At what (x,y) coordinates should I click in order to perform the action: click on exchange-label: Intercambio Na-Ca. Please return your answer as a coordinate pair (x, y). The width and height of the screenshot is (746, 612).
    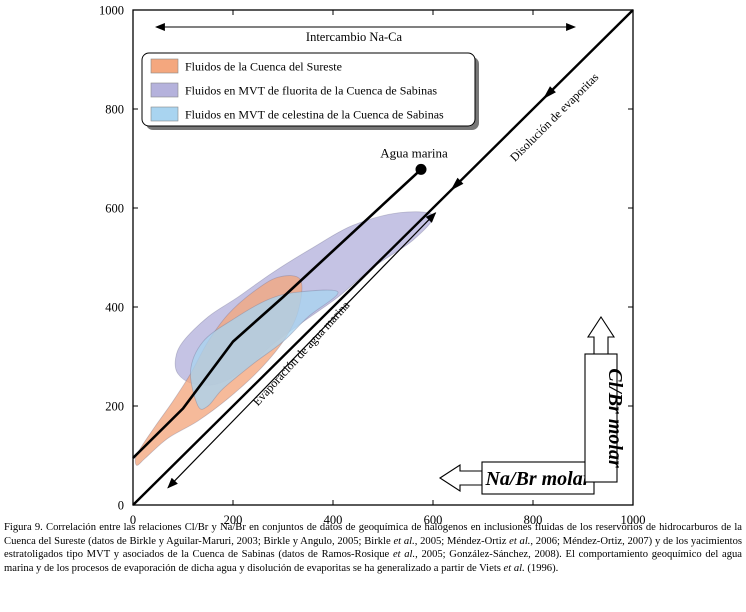
    Looking at the image, I should click on (354, 37).